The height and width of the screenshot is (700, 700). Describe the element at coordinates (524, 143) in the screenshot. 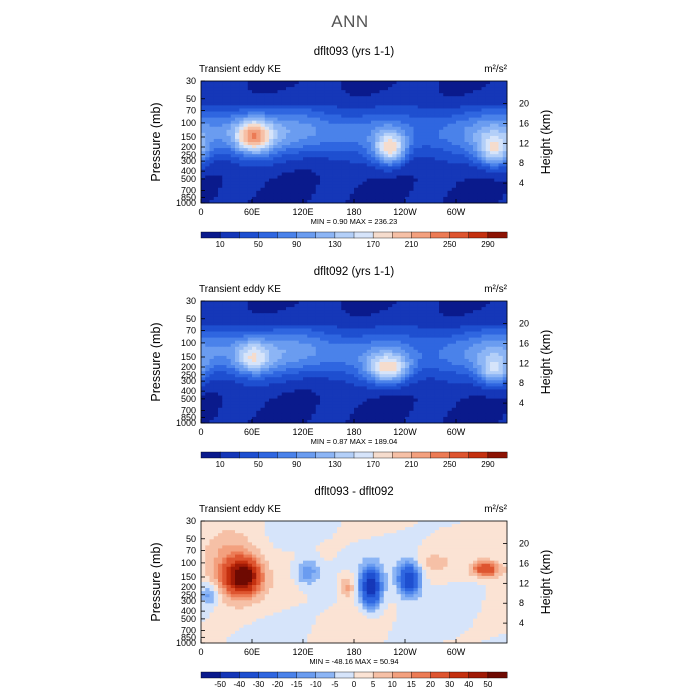

I see `height-tick-label: 12` at that location.